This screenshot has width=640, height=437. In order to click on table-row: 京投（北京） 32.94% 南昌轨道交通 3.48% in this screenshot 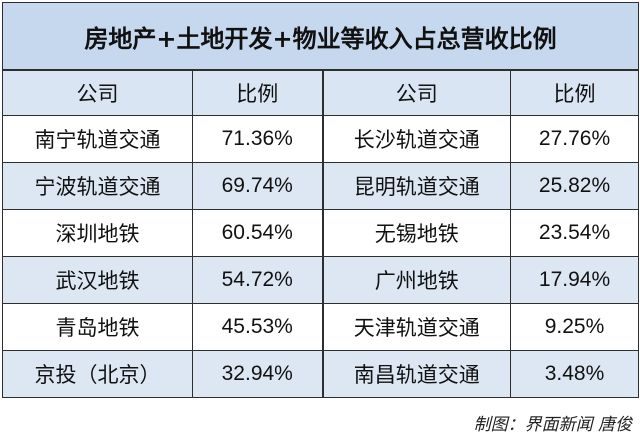, I will do `click(321, 374)`.